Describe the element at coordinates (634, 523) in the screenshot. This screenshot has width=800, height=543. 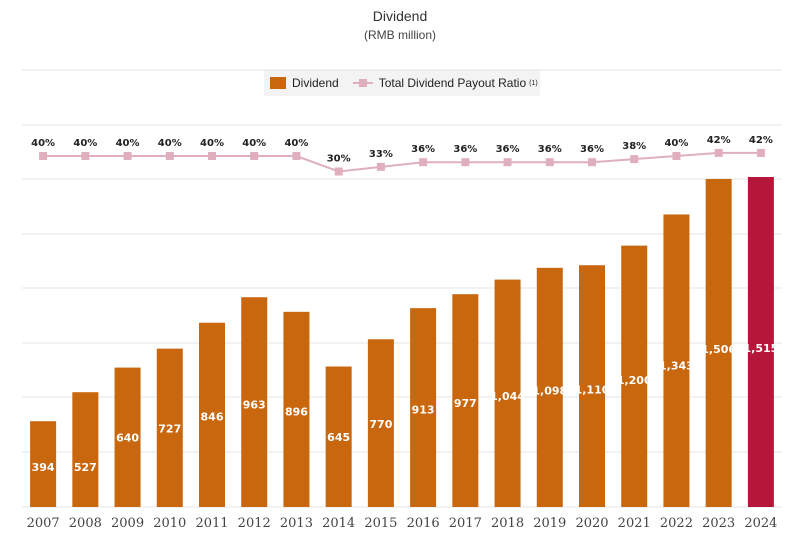
I see `x-tick-label: 2021` at that location.